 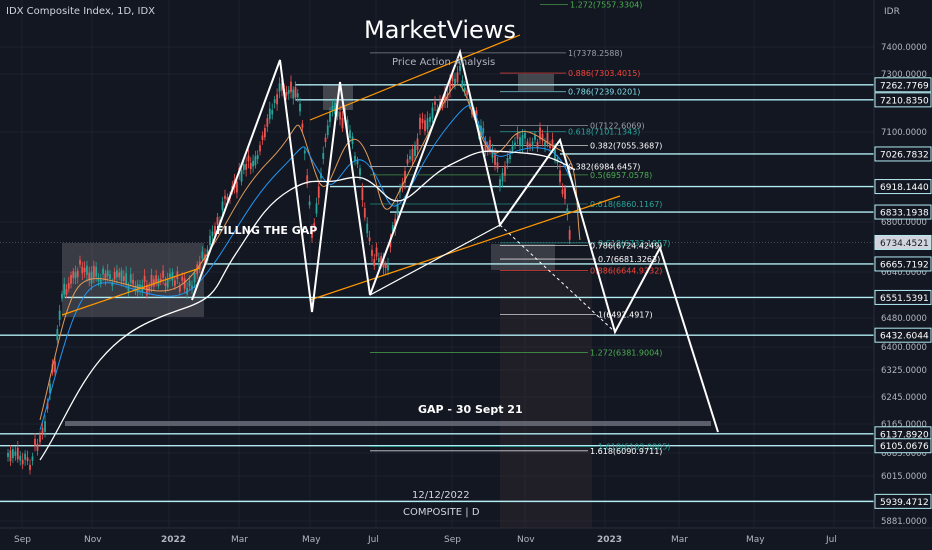 I want to click on current-price-label: 6734.4521, so click(x=904, y=244).